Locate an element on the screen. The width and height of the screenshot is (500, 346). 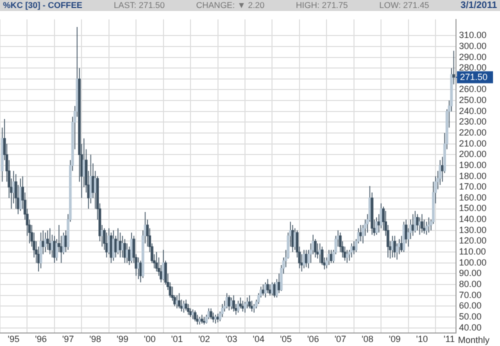
x-tick-label: '00 is located at coordinates (150, 339).